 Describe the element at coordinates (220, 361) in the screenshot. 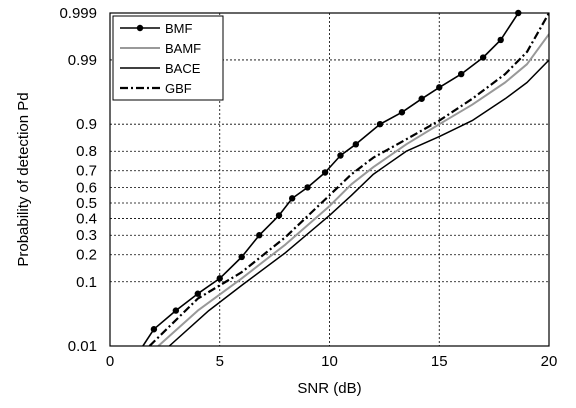

I see `x-tick-label: 5` at that location.